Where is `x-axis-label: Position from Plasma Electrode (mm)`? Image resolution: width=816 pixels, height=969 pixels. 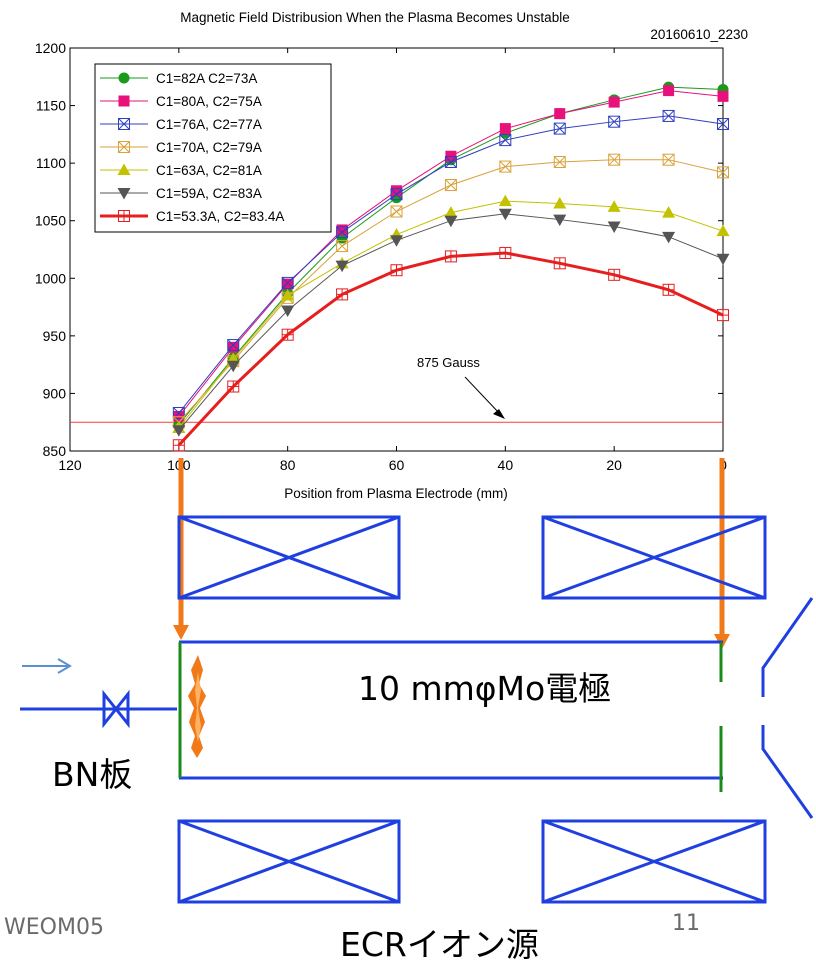
x-axis-label: Position from Plasma Electrode (mm) is located at coordinates (396, 493).